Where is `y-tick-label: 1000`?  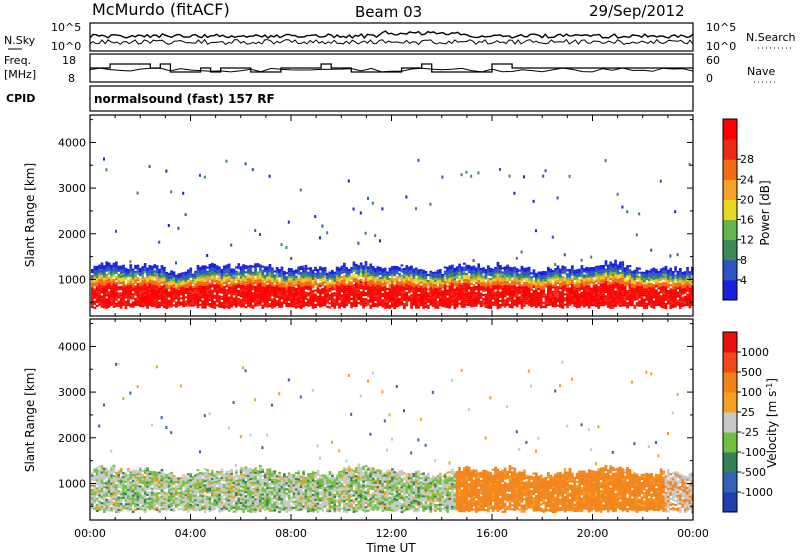
y-tick-label: 1000 is located at coordinates (72, 279).